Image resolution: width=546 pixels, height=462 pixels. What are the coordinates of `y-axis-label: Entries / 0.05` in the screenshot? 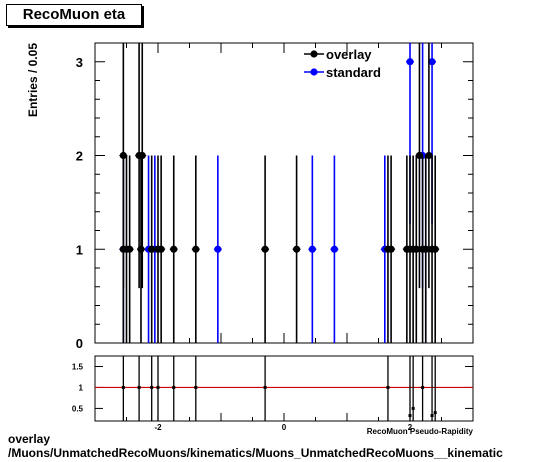 It's located at (33, 80).